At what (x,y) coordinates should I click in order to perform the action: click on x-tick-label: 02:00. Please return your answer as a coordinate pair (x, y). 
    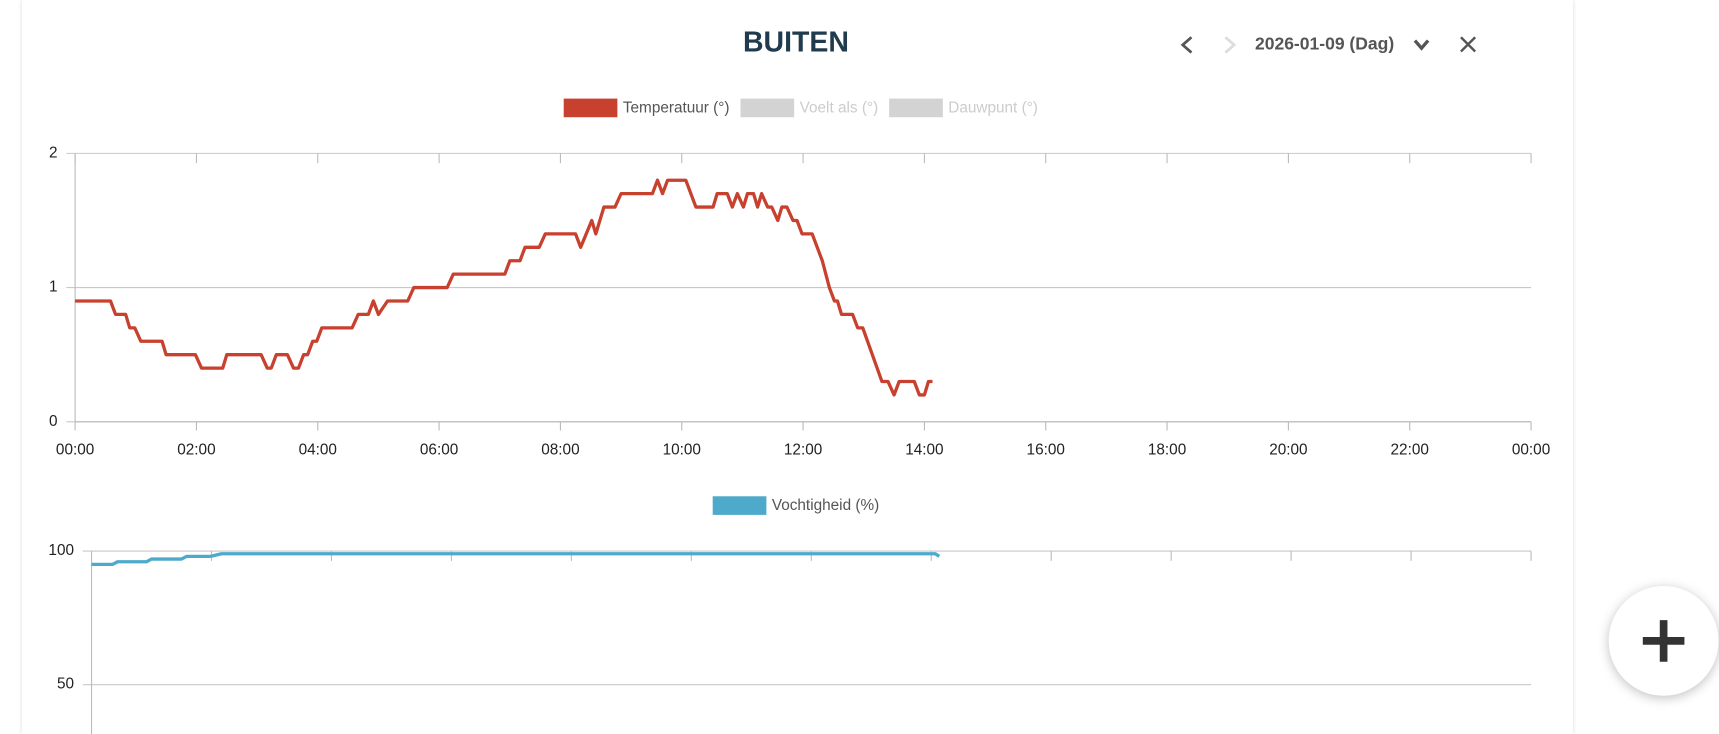
    Looking at the image, I should click on (196, 449).